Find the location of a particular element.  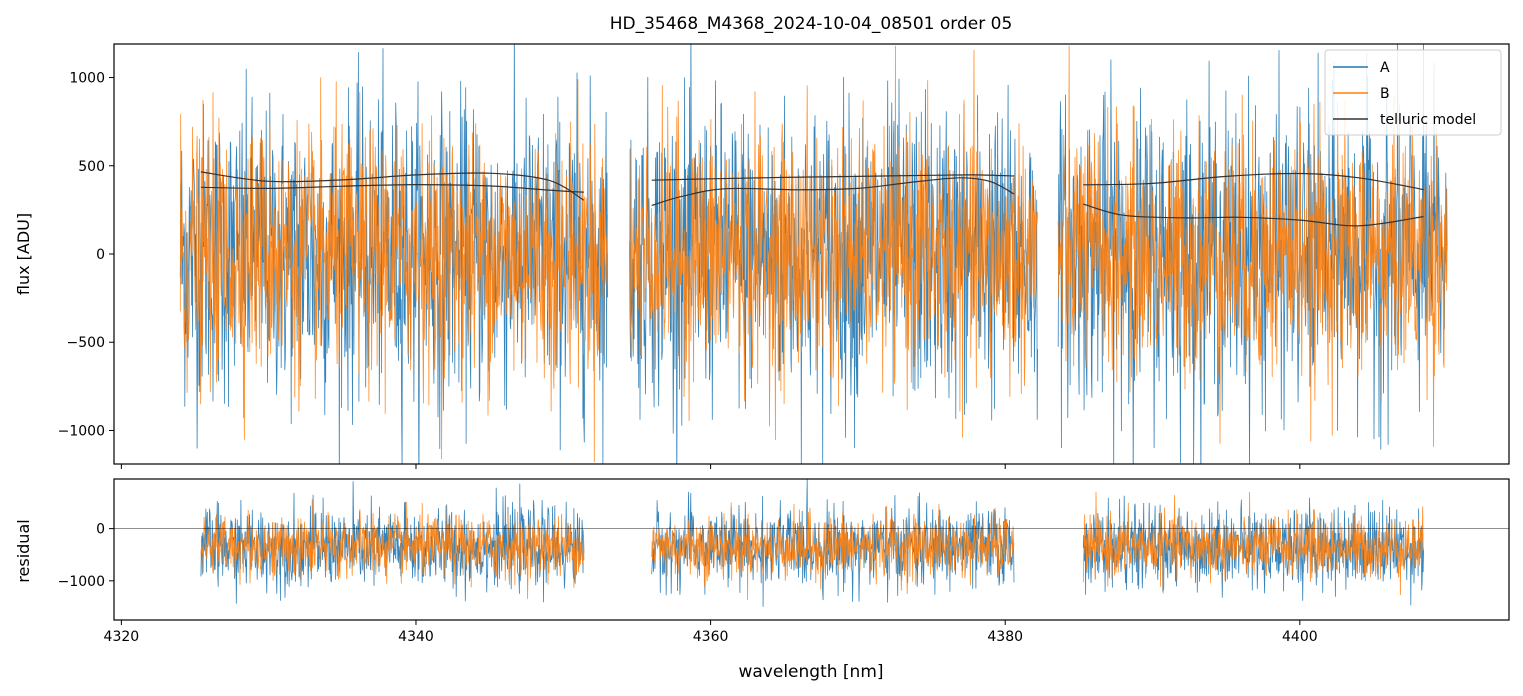

flux-x-ticks is located at coordinates (710, 466).